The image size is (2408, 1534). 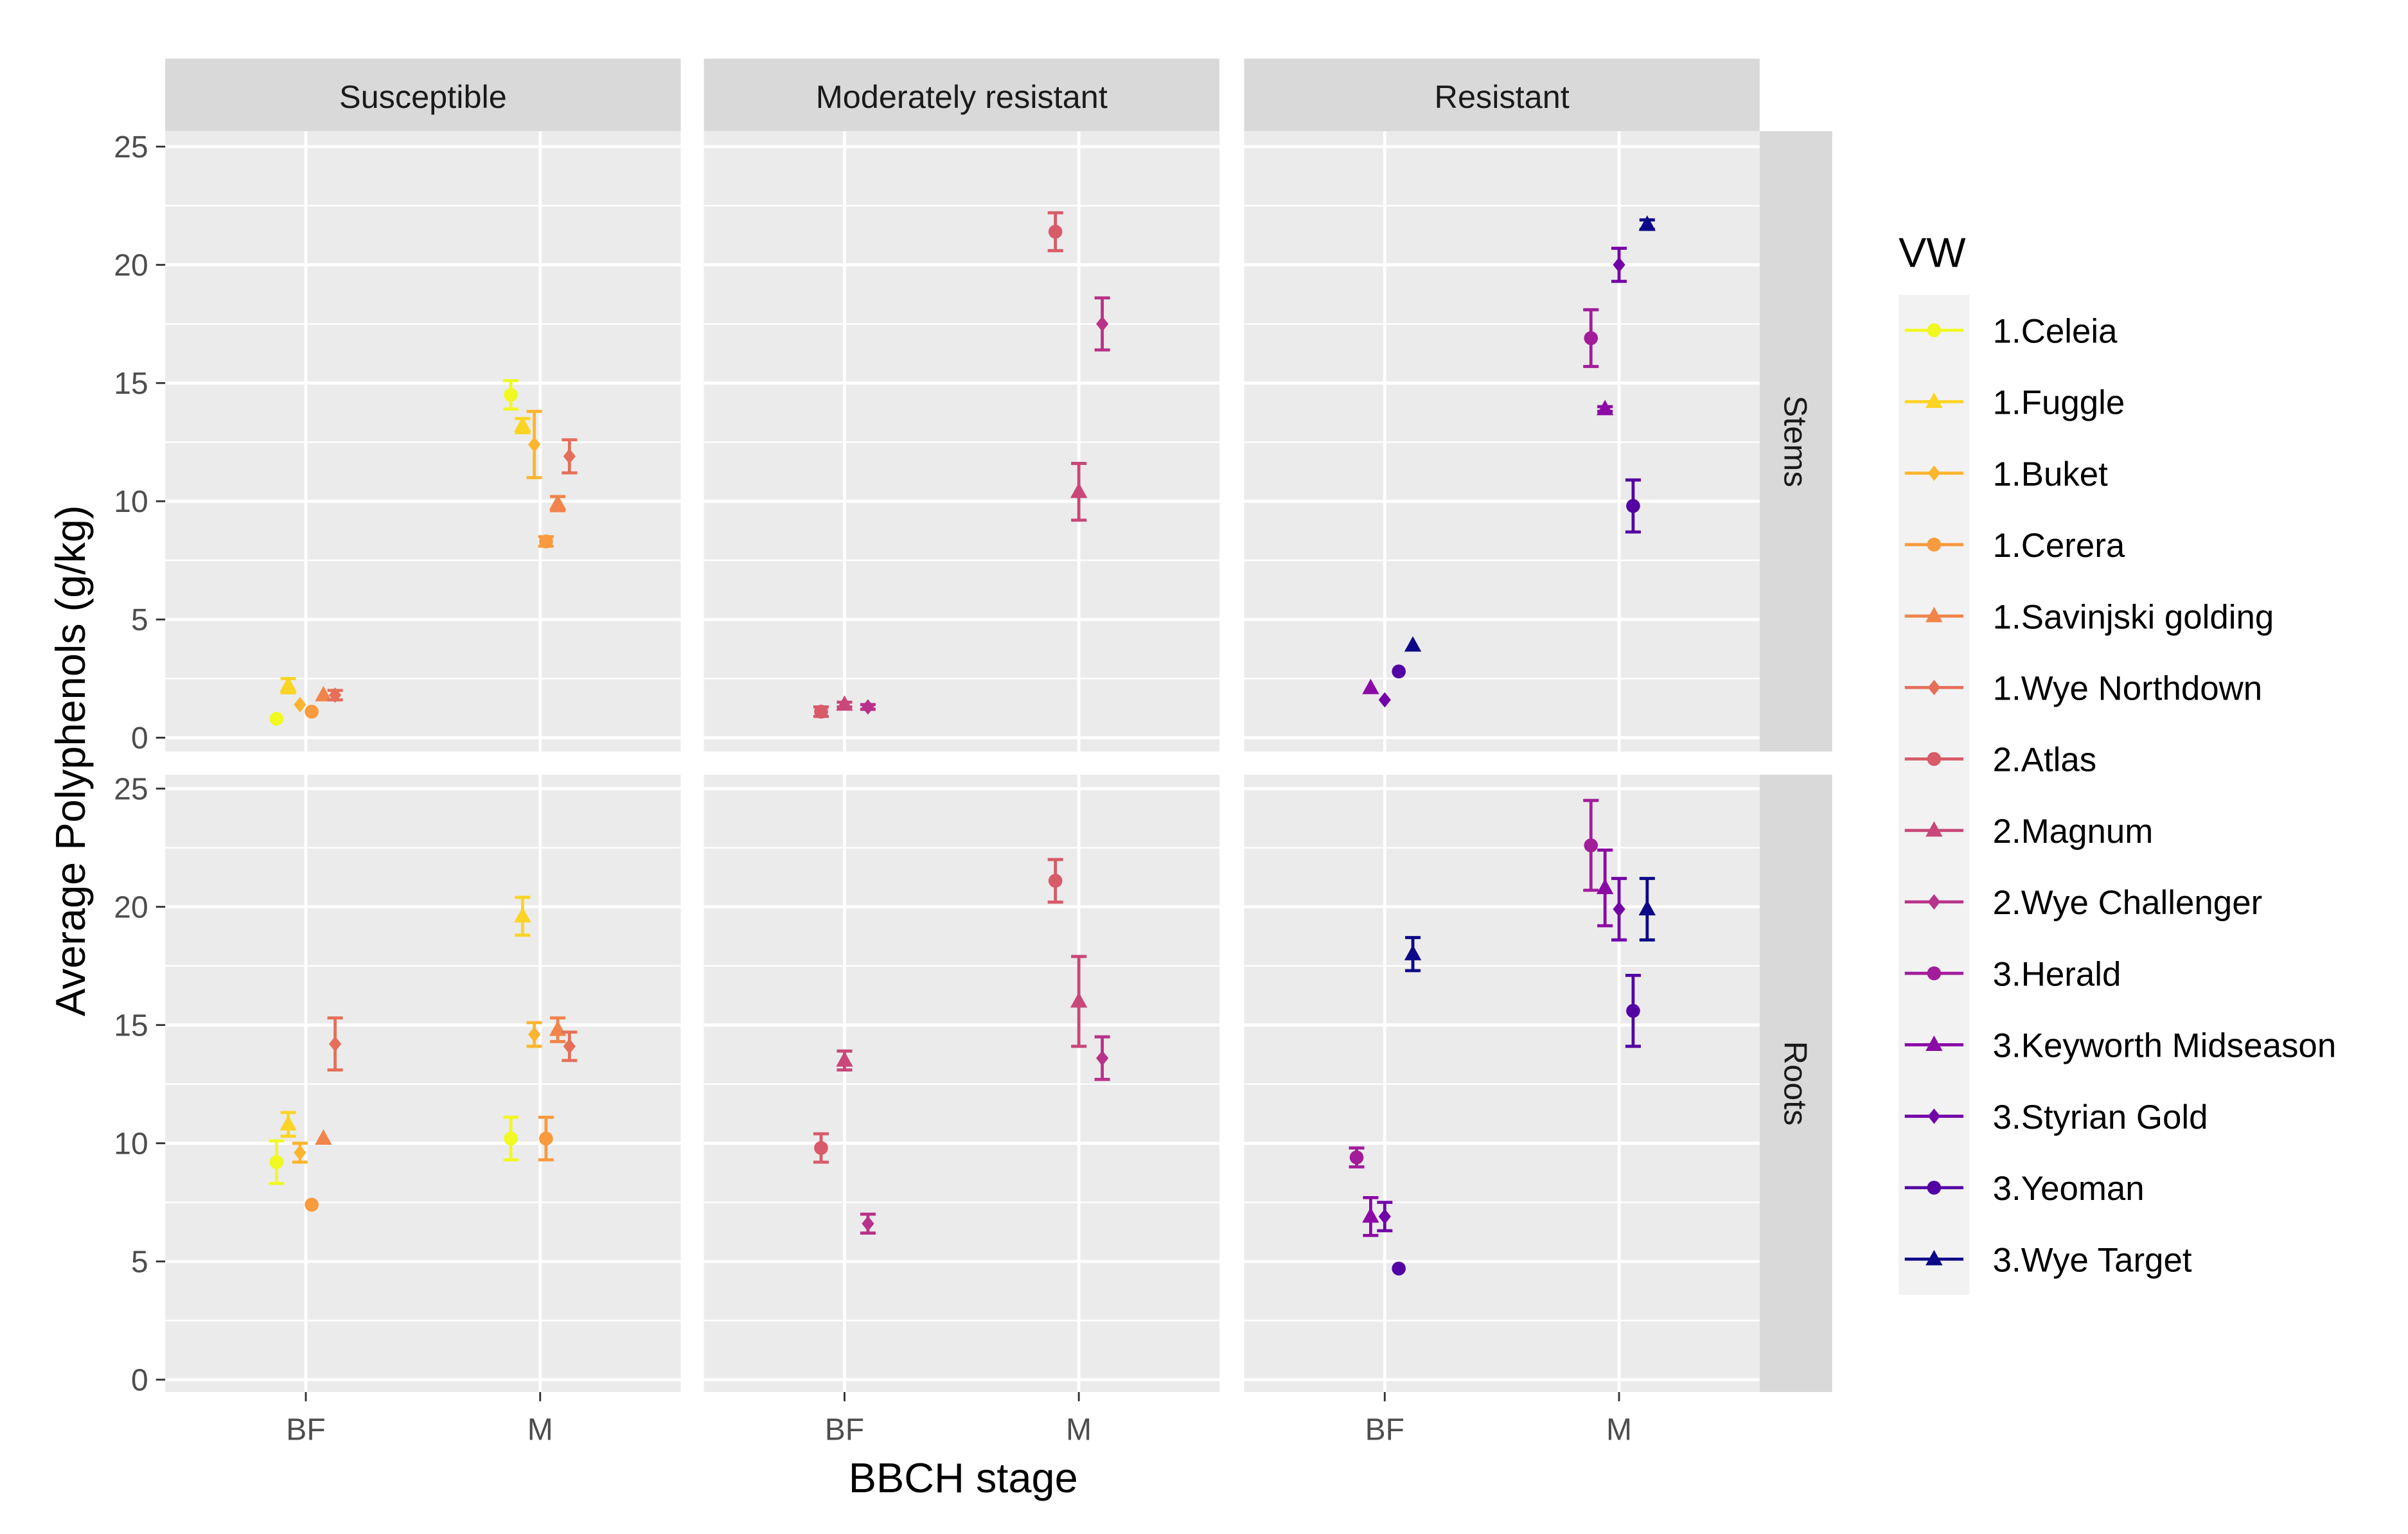 What do you see at coordinates (2128, 688) in the screenshot?
I see `legend-label: 1.Wye Northdown` at bounding box center [2128, 688].